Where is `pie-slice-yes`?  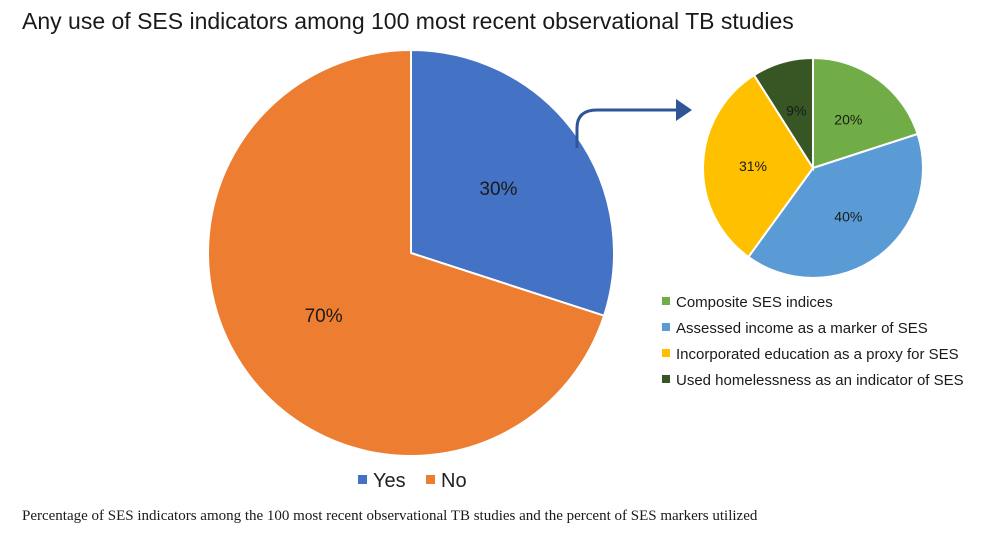
pie-slice-yes is located at coordinates (512, 182).